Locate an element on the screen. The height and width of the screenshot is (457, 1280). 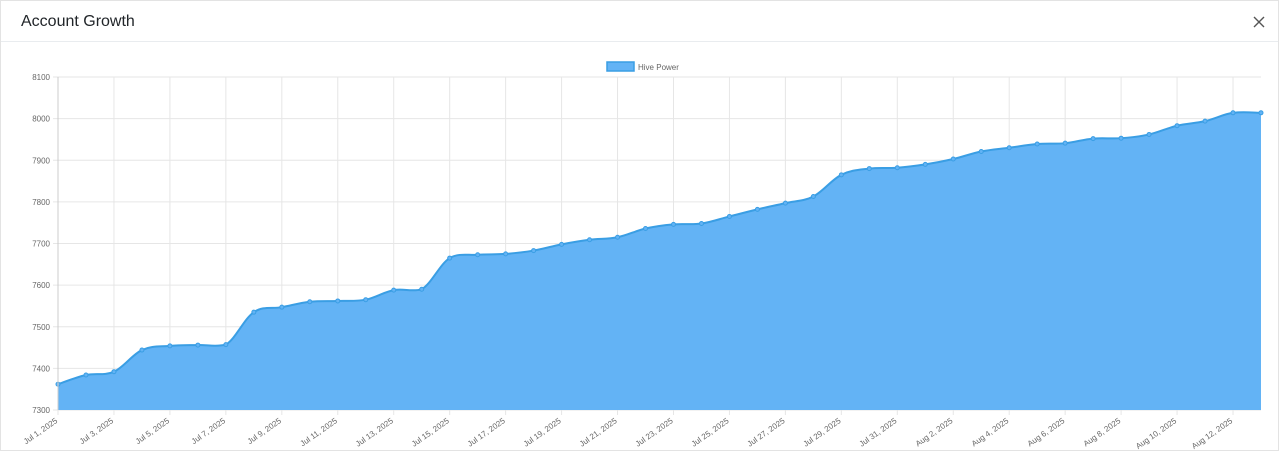
x-tick-label: Aug 10, 2025 is located at coordinates (1156, 433).